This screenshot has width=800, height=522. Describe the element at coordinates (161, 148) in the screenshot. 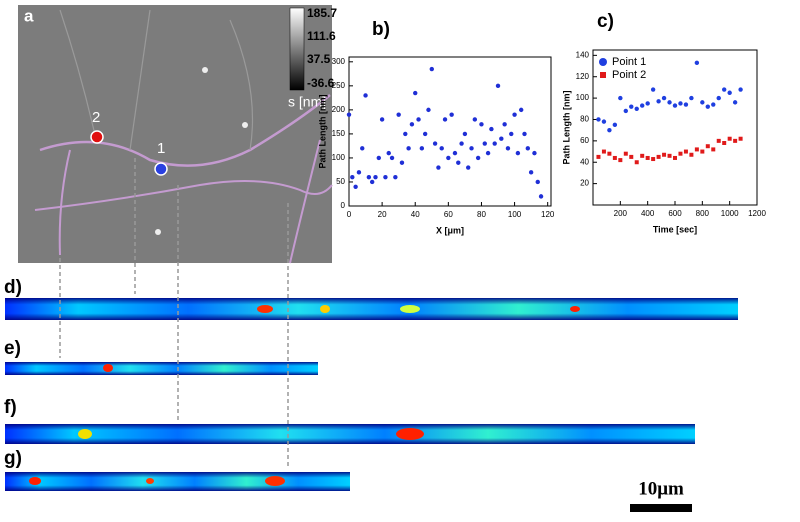

I see `point-label: 1` at that location.